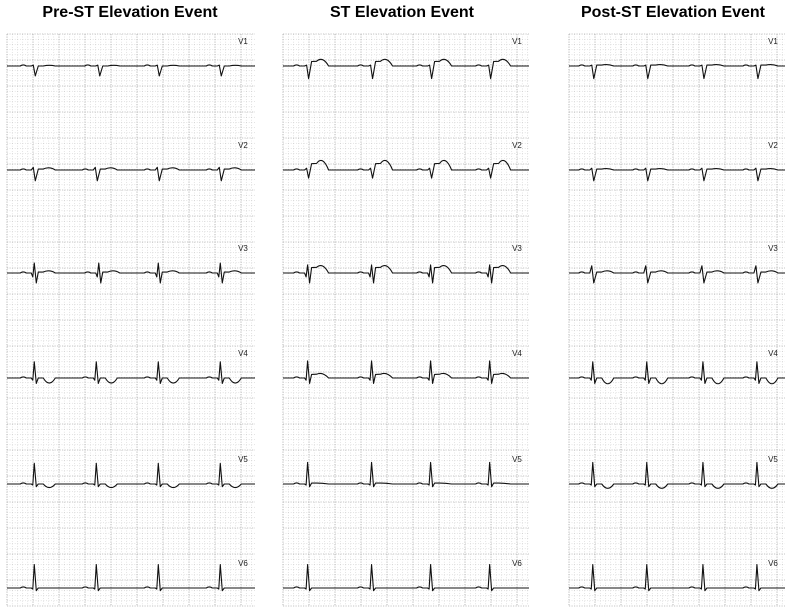  Describe the element at coordinates (673, 12) in the screenshot. I see `panel-title-post-st: Post-ST Elevation Event` at that location.